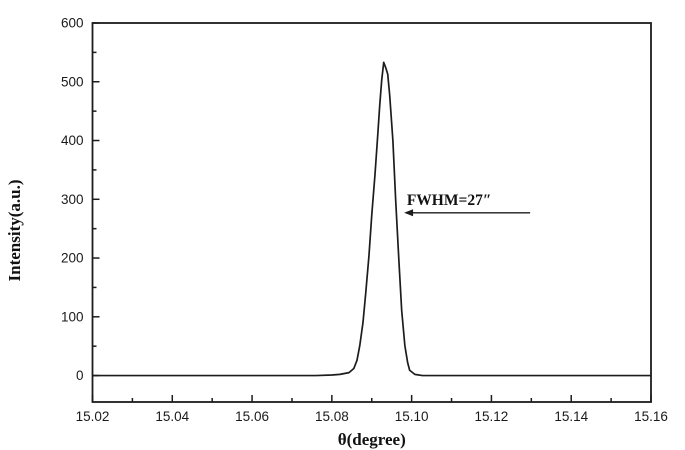 Image resolution: width=685 pixels, height=450 pixels. I want to click on tick-label: 15.02, so click(93, 416).